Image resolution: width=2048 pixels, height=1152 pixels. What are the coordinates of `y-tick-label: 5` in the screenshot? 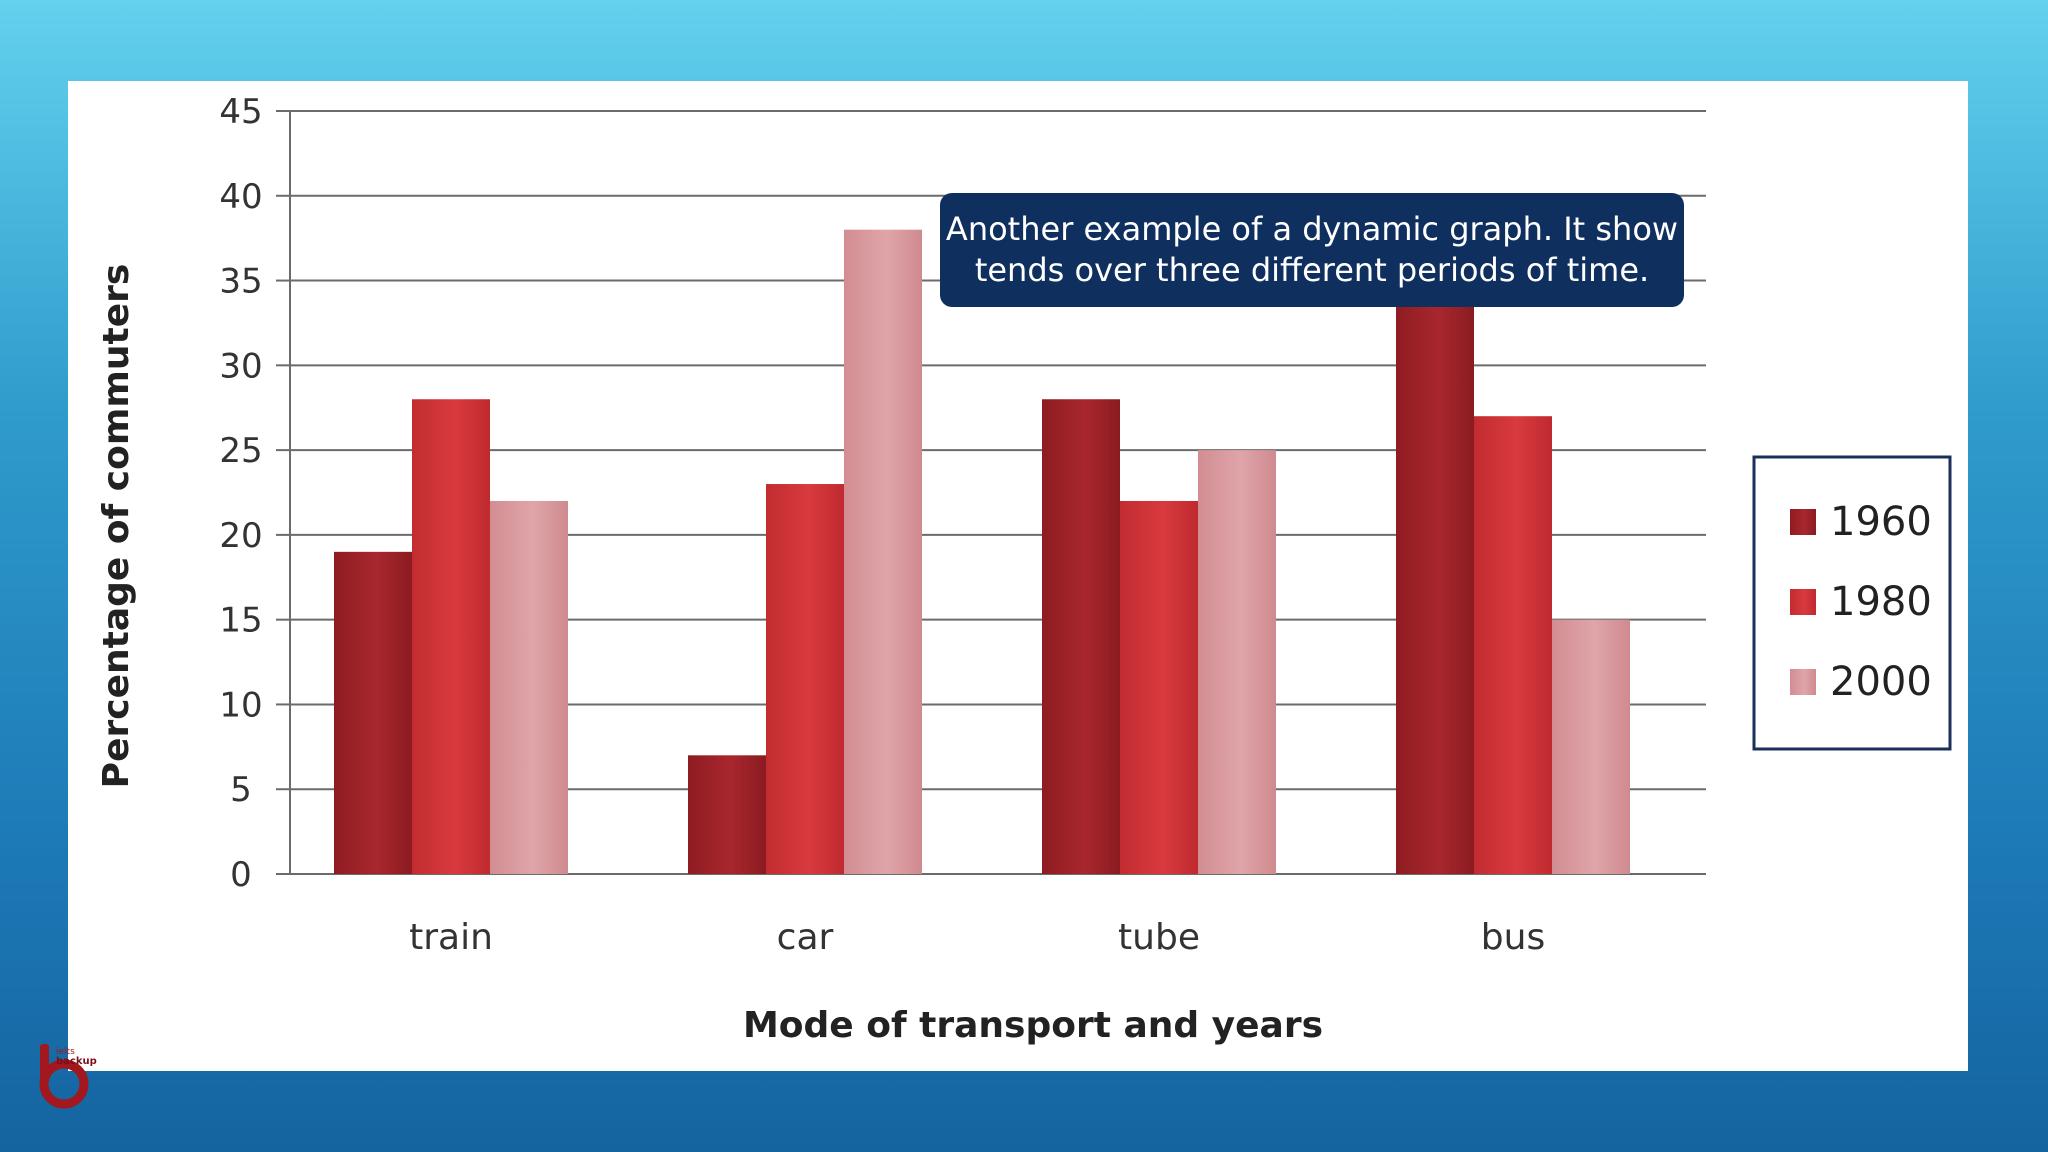 It's located at (241, 790).